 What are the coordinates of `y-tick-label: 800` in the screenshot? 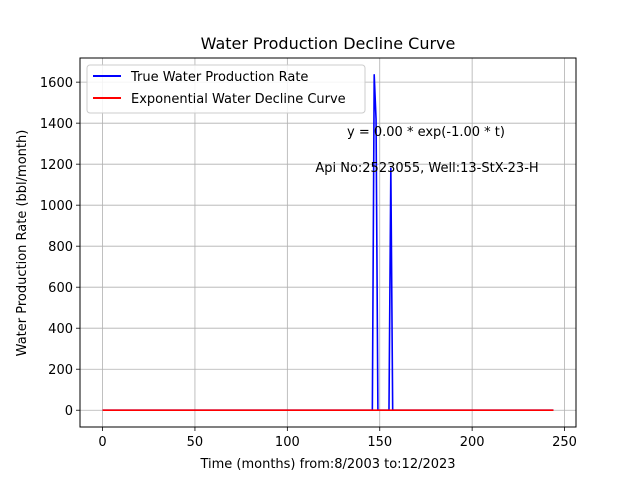 It's located at (60, 247).